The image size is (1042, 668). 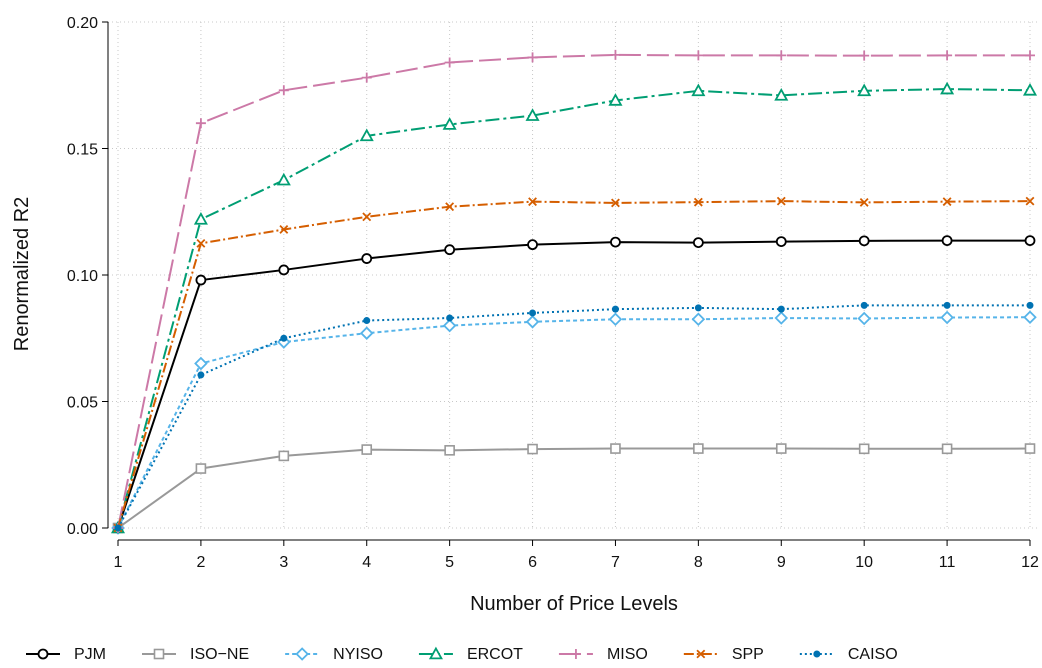 What do you see at coordinates (358, 654) in the screenshot?
I see `legend-label: NYISO` at bounding box center [358, 654].